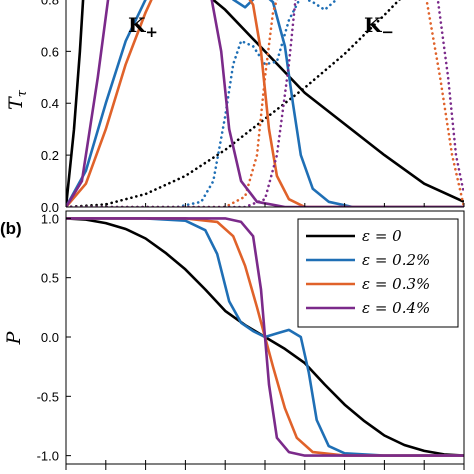 The image size is (474, 474). Describe the element at coordinates (50, 278) in the screenshot. I see `bottom-ytick-label-1: 0.5` at that location.